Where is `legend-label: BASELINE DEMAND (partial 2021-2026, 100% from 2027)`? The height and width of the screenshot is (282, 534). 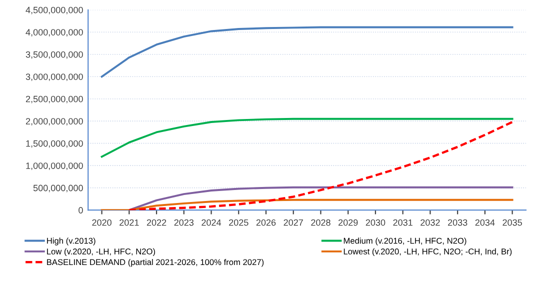 legend-label: BASELINE DEMAND (partial 2021-2026, 100% from 2027) is located at coordinates (155, 262).